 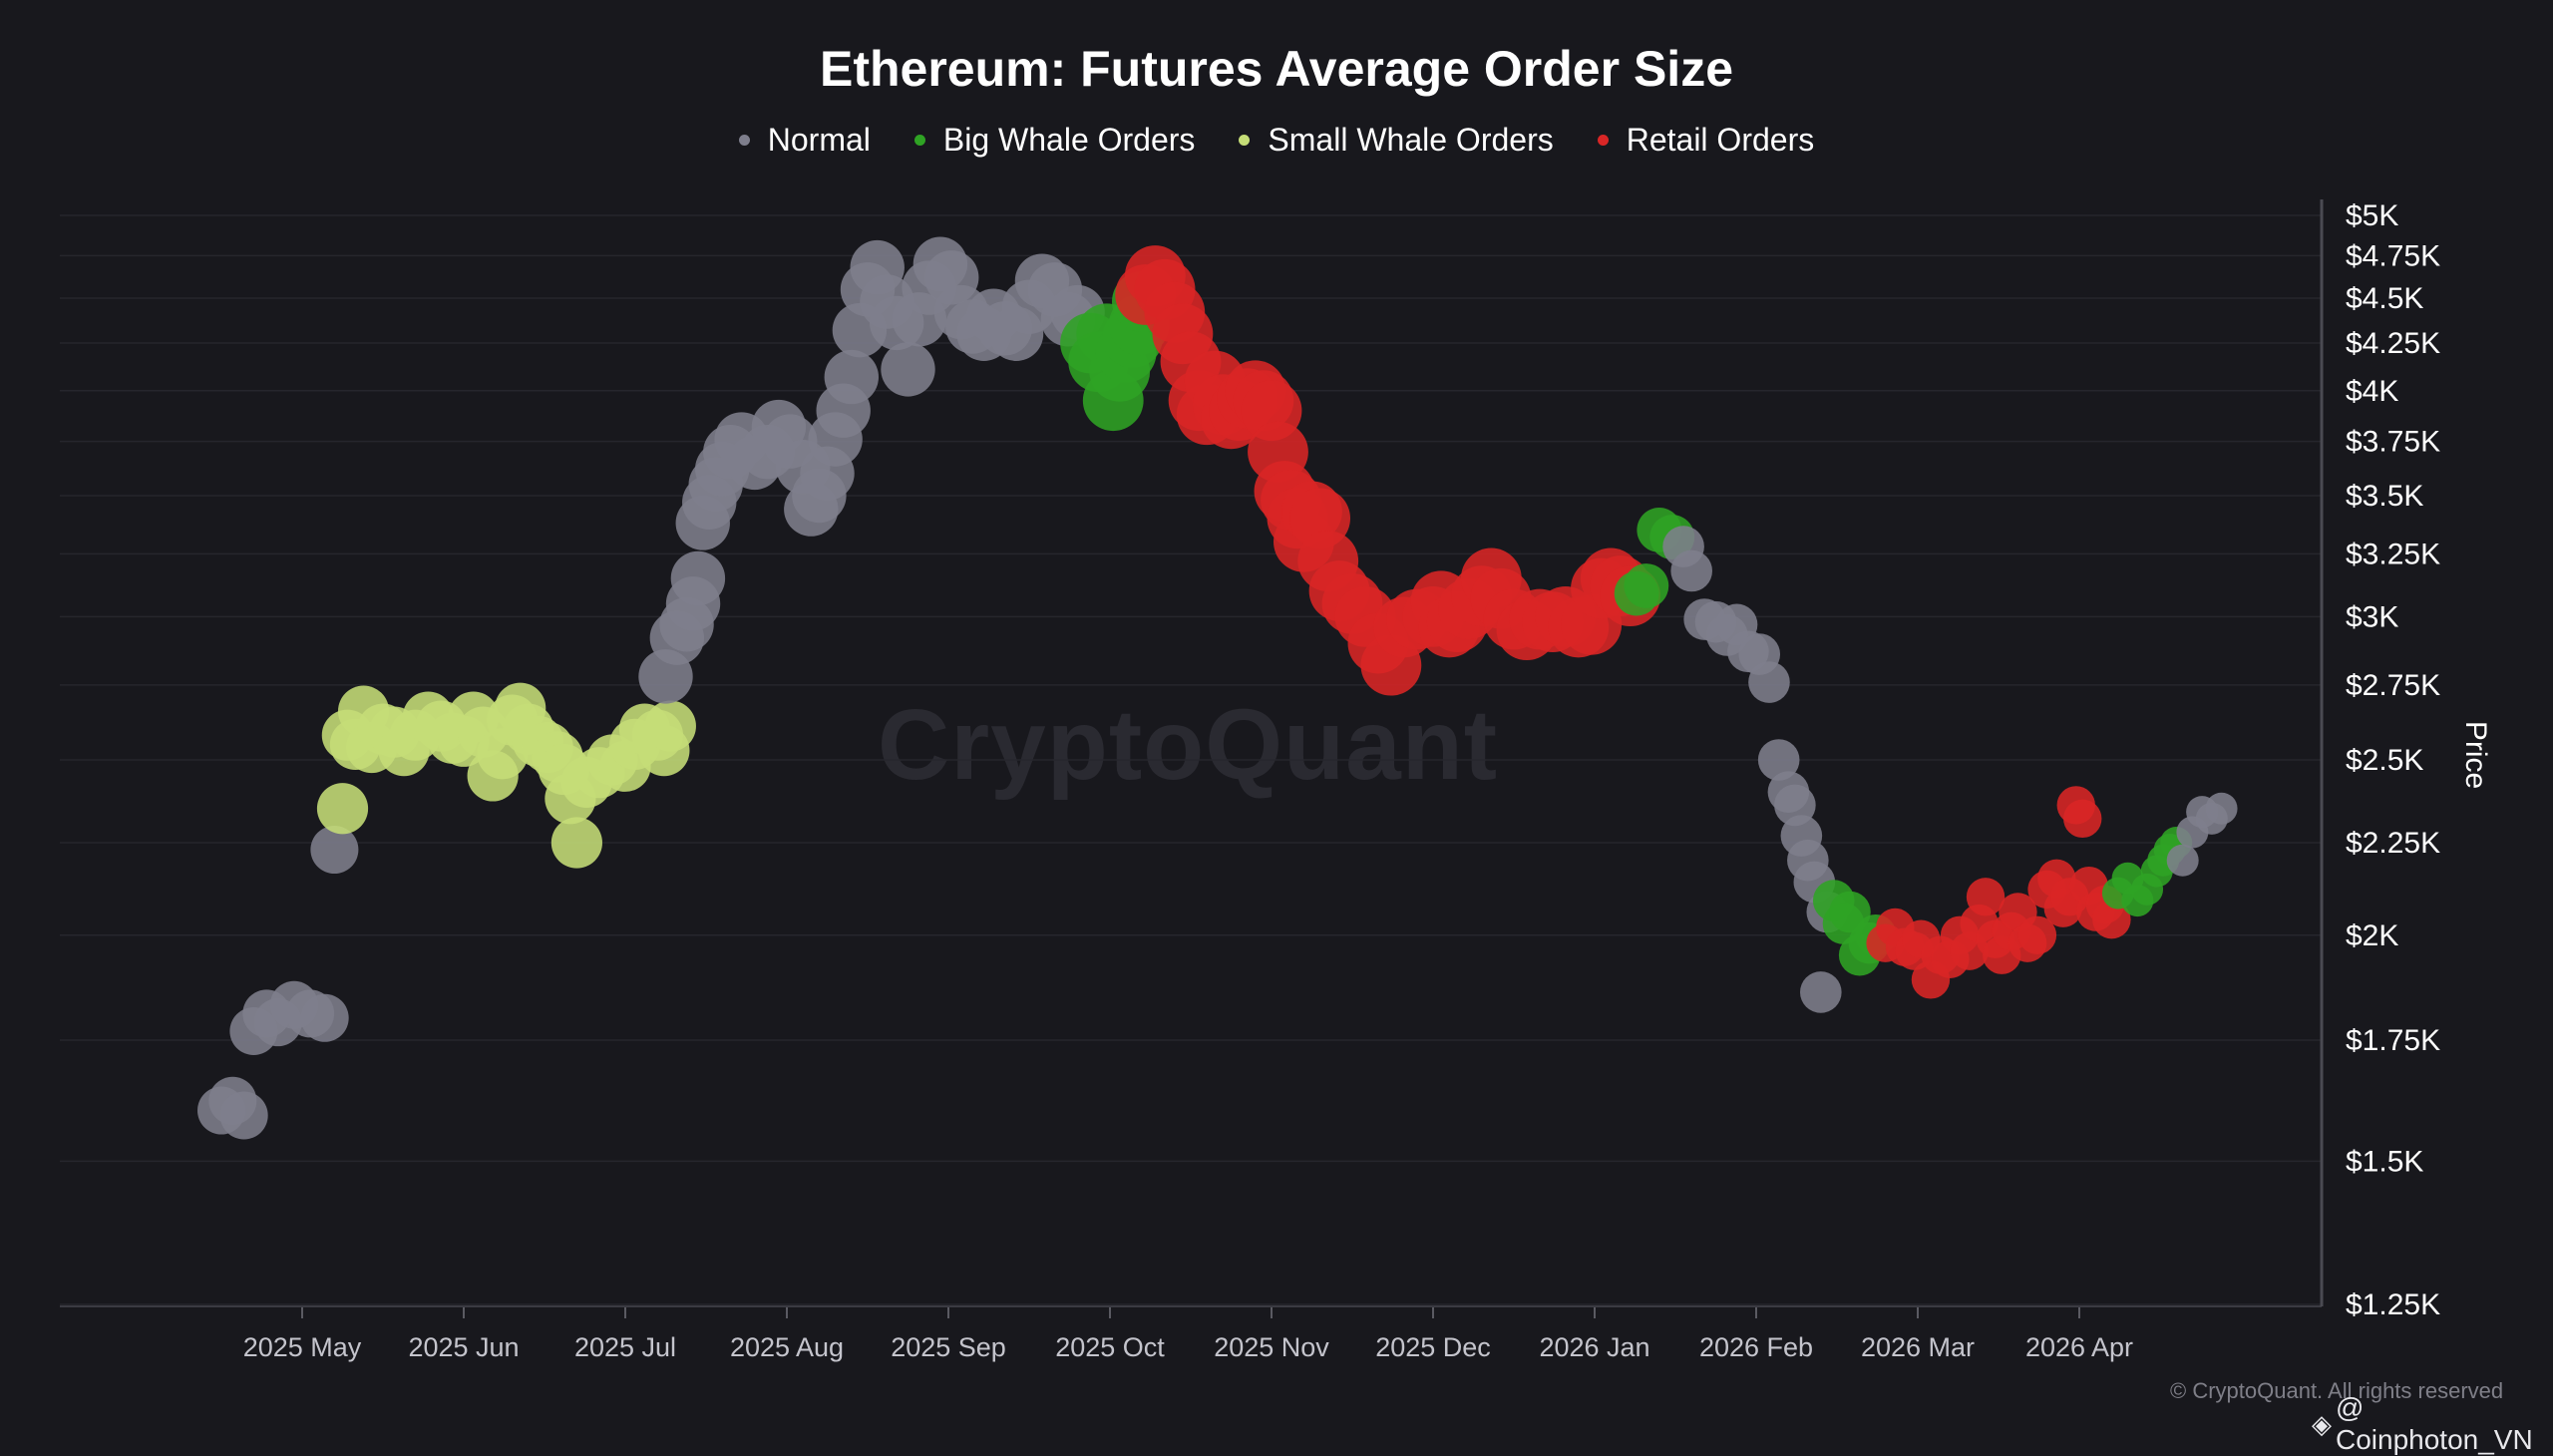 What do you see at coordinates (303, 1347) in the screenshot?
I see `x-tick-label: 2025 May` at bounding box center [303, 1347].